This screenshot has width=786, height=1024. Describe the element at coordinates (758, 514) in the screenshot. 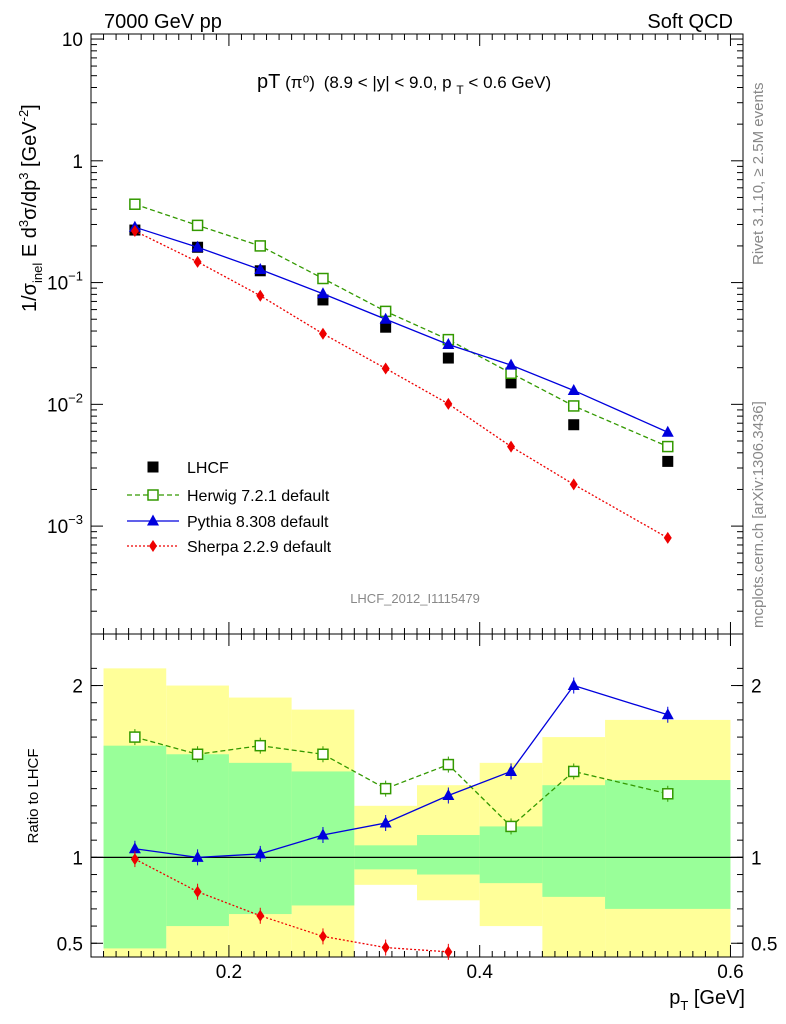

I see `mcplots-label: mcplots.cern.ch [arXiv:1306.3436]` at that location.